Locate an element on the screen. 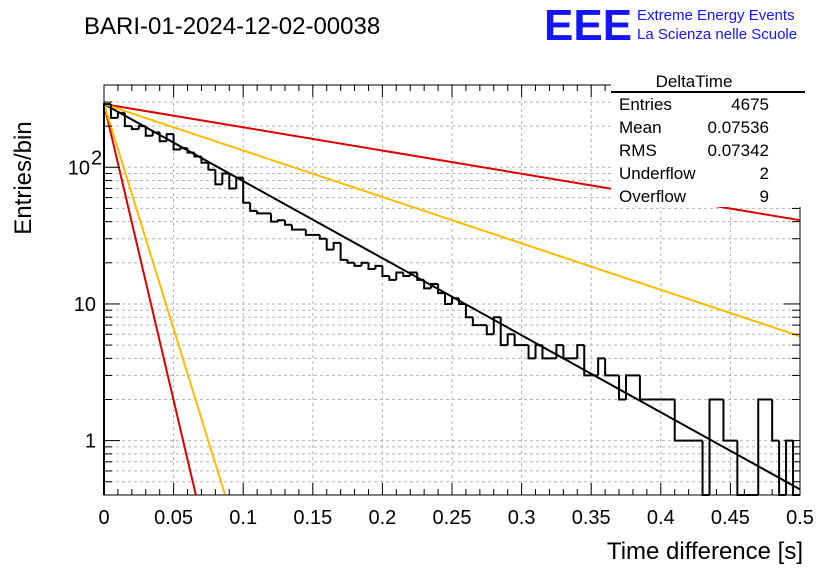  stats-title: DeltaTime is located at coordinates (694, 81).